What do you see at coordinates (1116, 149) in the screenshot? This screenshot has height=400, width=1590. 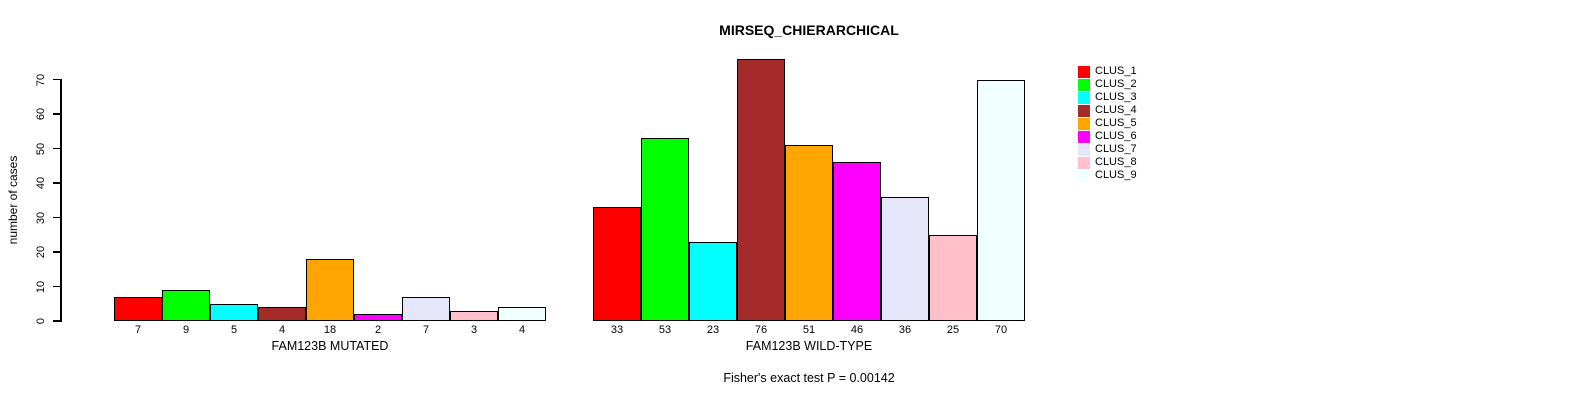 I see `legend-label: CLUS_7` at bounding box center [1116, 149].